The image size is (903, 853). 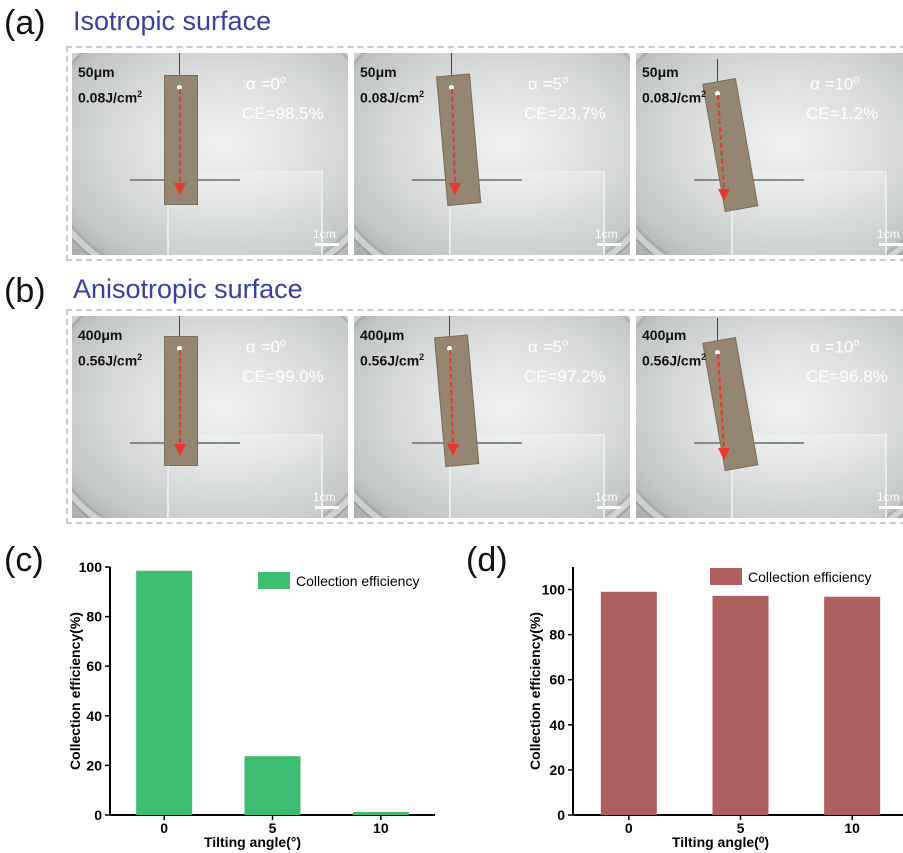 What do you see at coordinates (492, 154) in the screenshot?
I see `photo: 50μm 0.08J/cm2 α =5o CE=23.7% 1cm` at bounding box center [492, 154].